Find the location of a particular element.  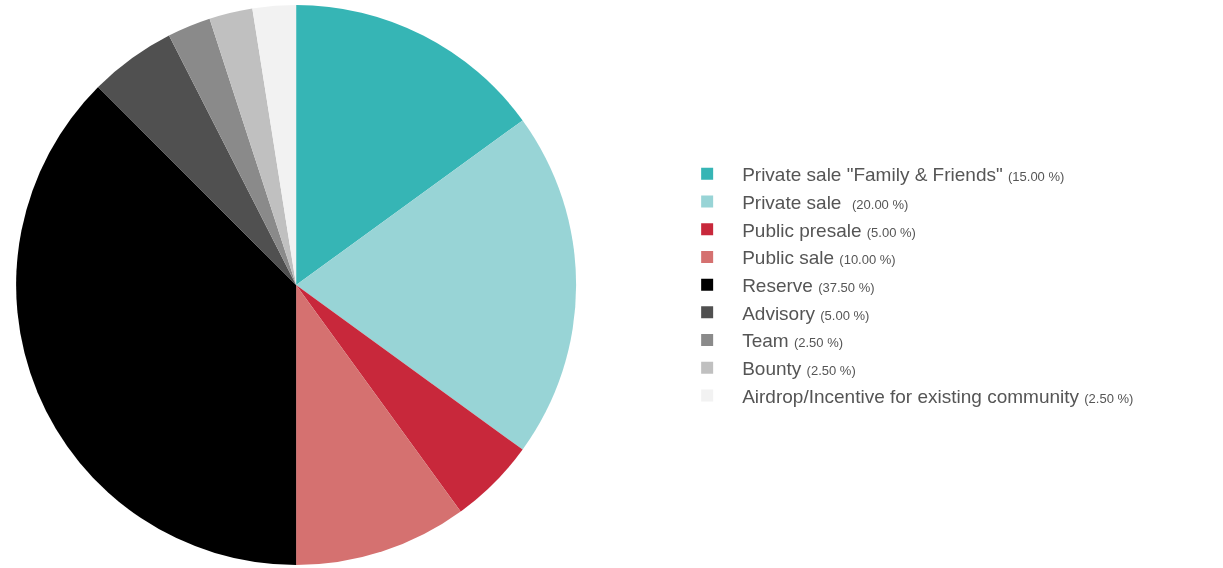

legend-label: Airdrop/Incentive for existing community is located at coordinates (911, 396).